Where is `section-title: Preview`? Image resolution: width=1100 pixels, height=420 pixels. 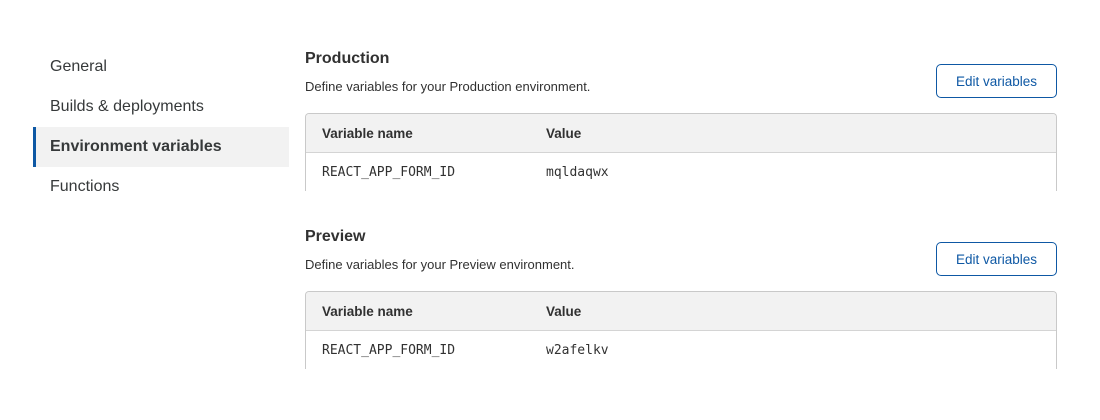 section-title: Preview is located at coordinates (335, 236).